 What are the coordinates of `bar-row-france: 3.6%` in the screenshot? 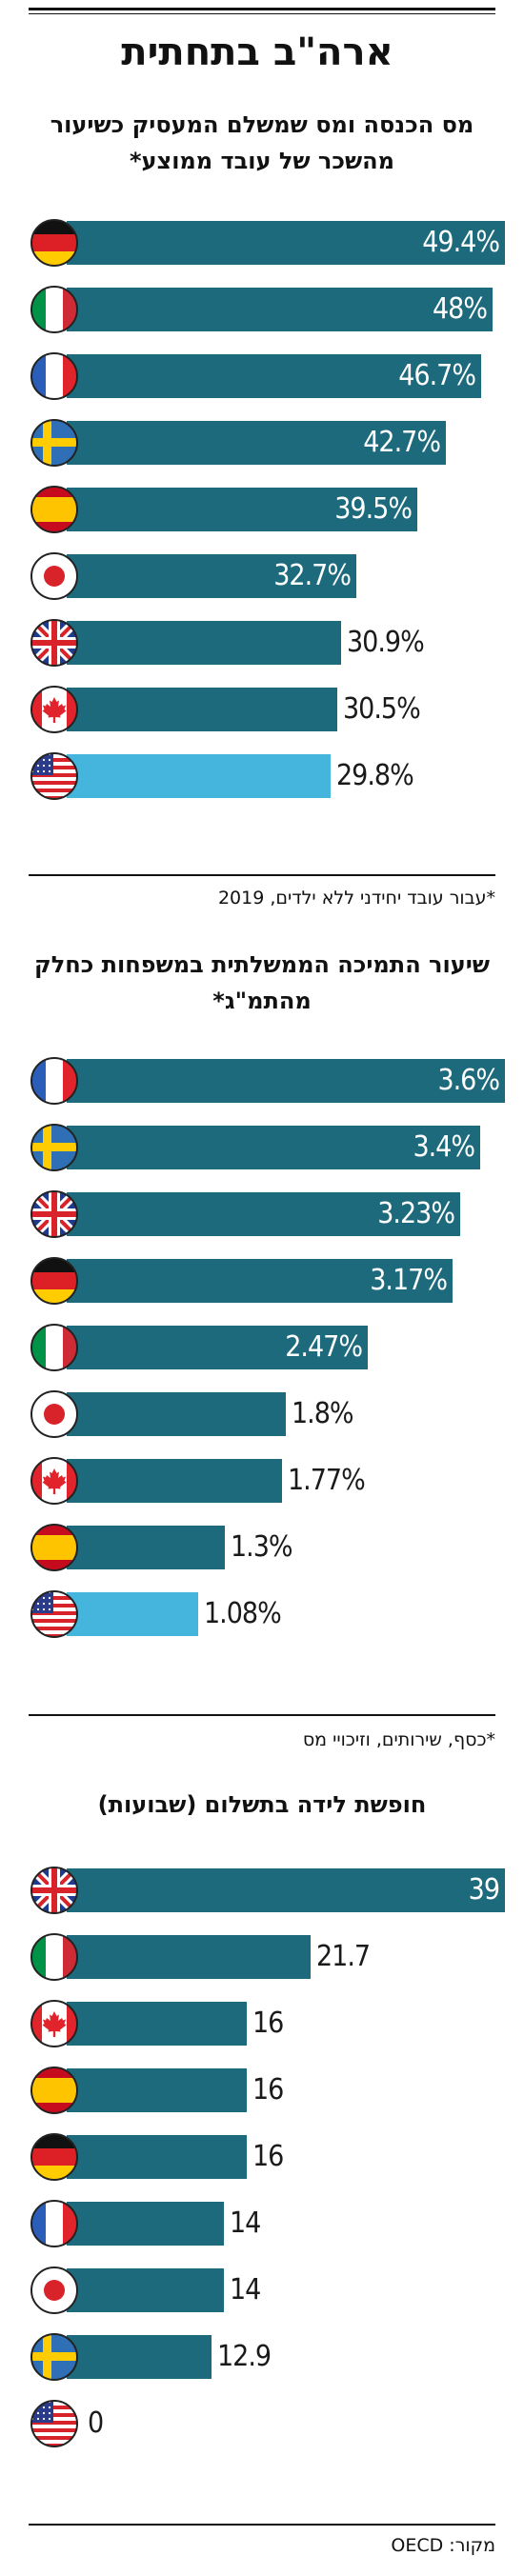 It's located at (267, 1080).